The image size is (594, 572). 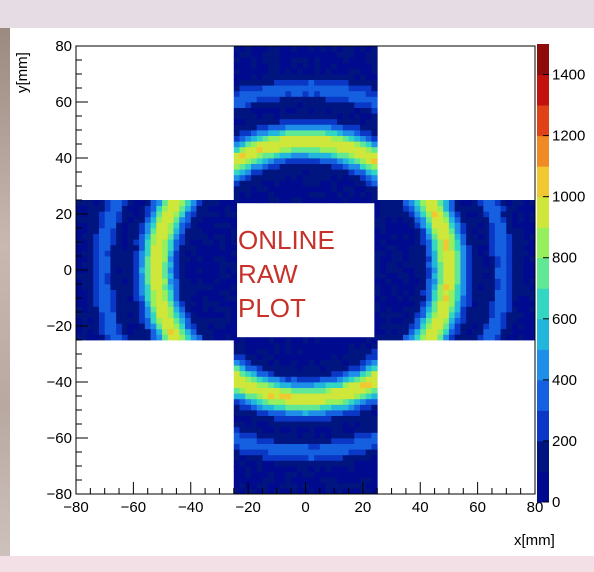 I want to click on colorbar-tick-label: 600, so click(x=564, y=319).